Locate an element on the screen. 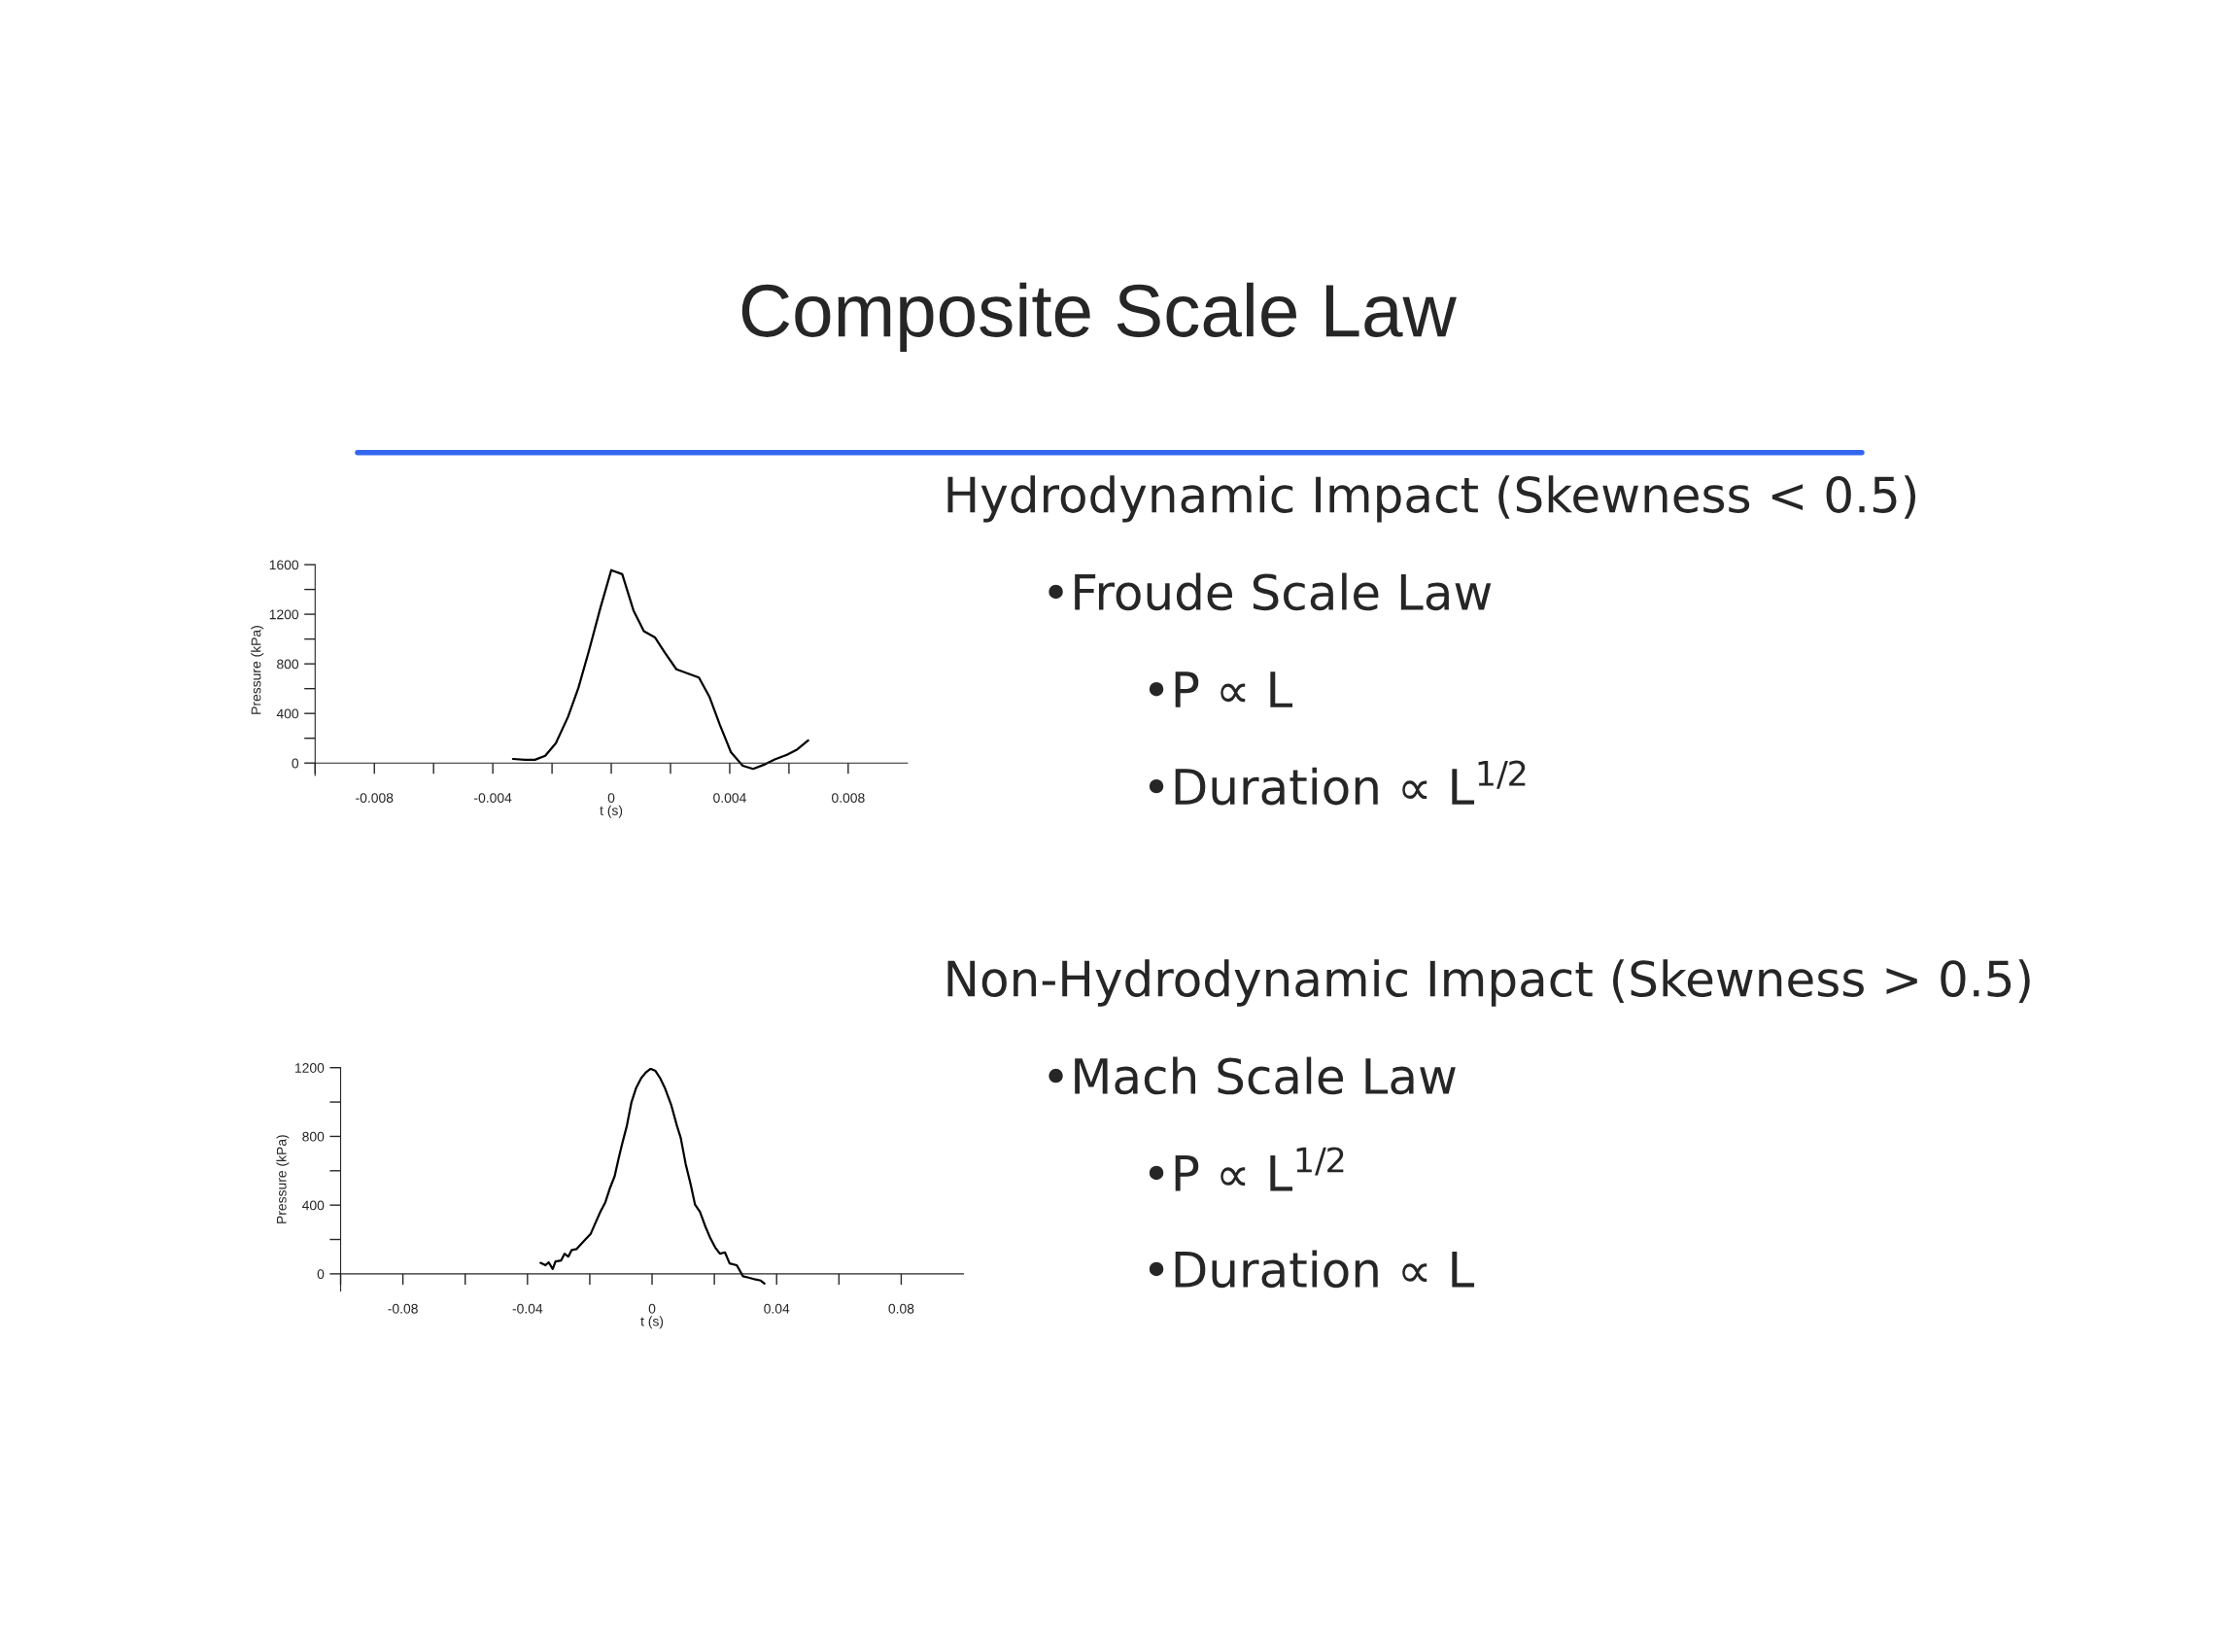 This screenshot has width=2235, height=1652. text: •Duration ∝ L$^{1/2}$ is located at coordinates (1338, 783).